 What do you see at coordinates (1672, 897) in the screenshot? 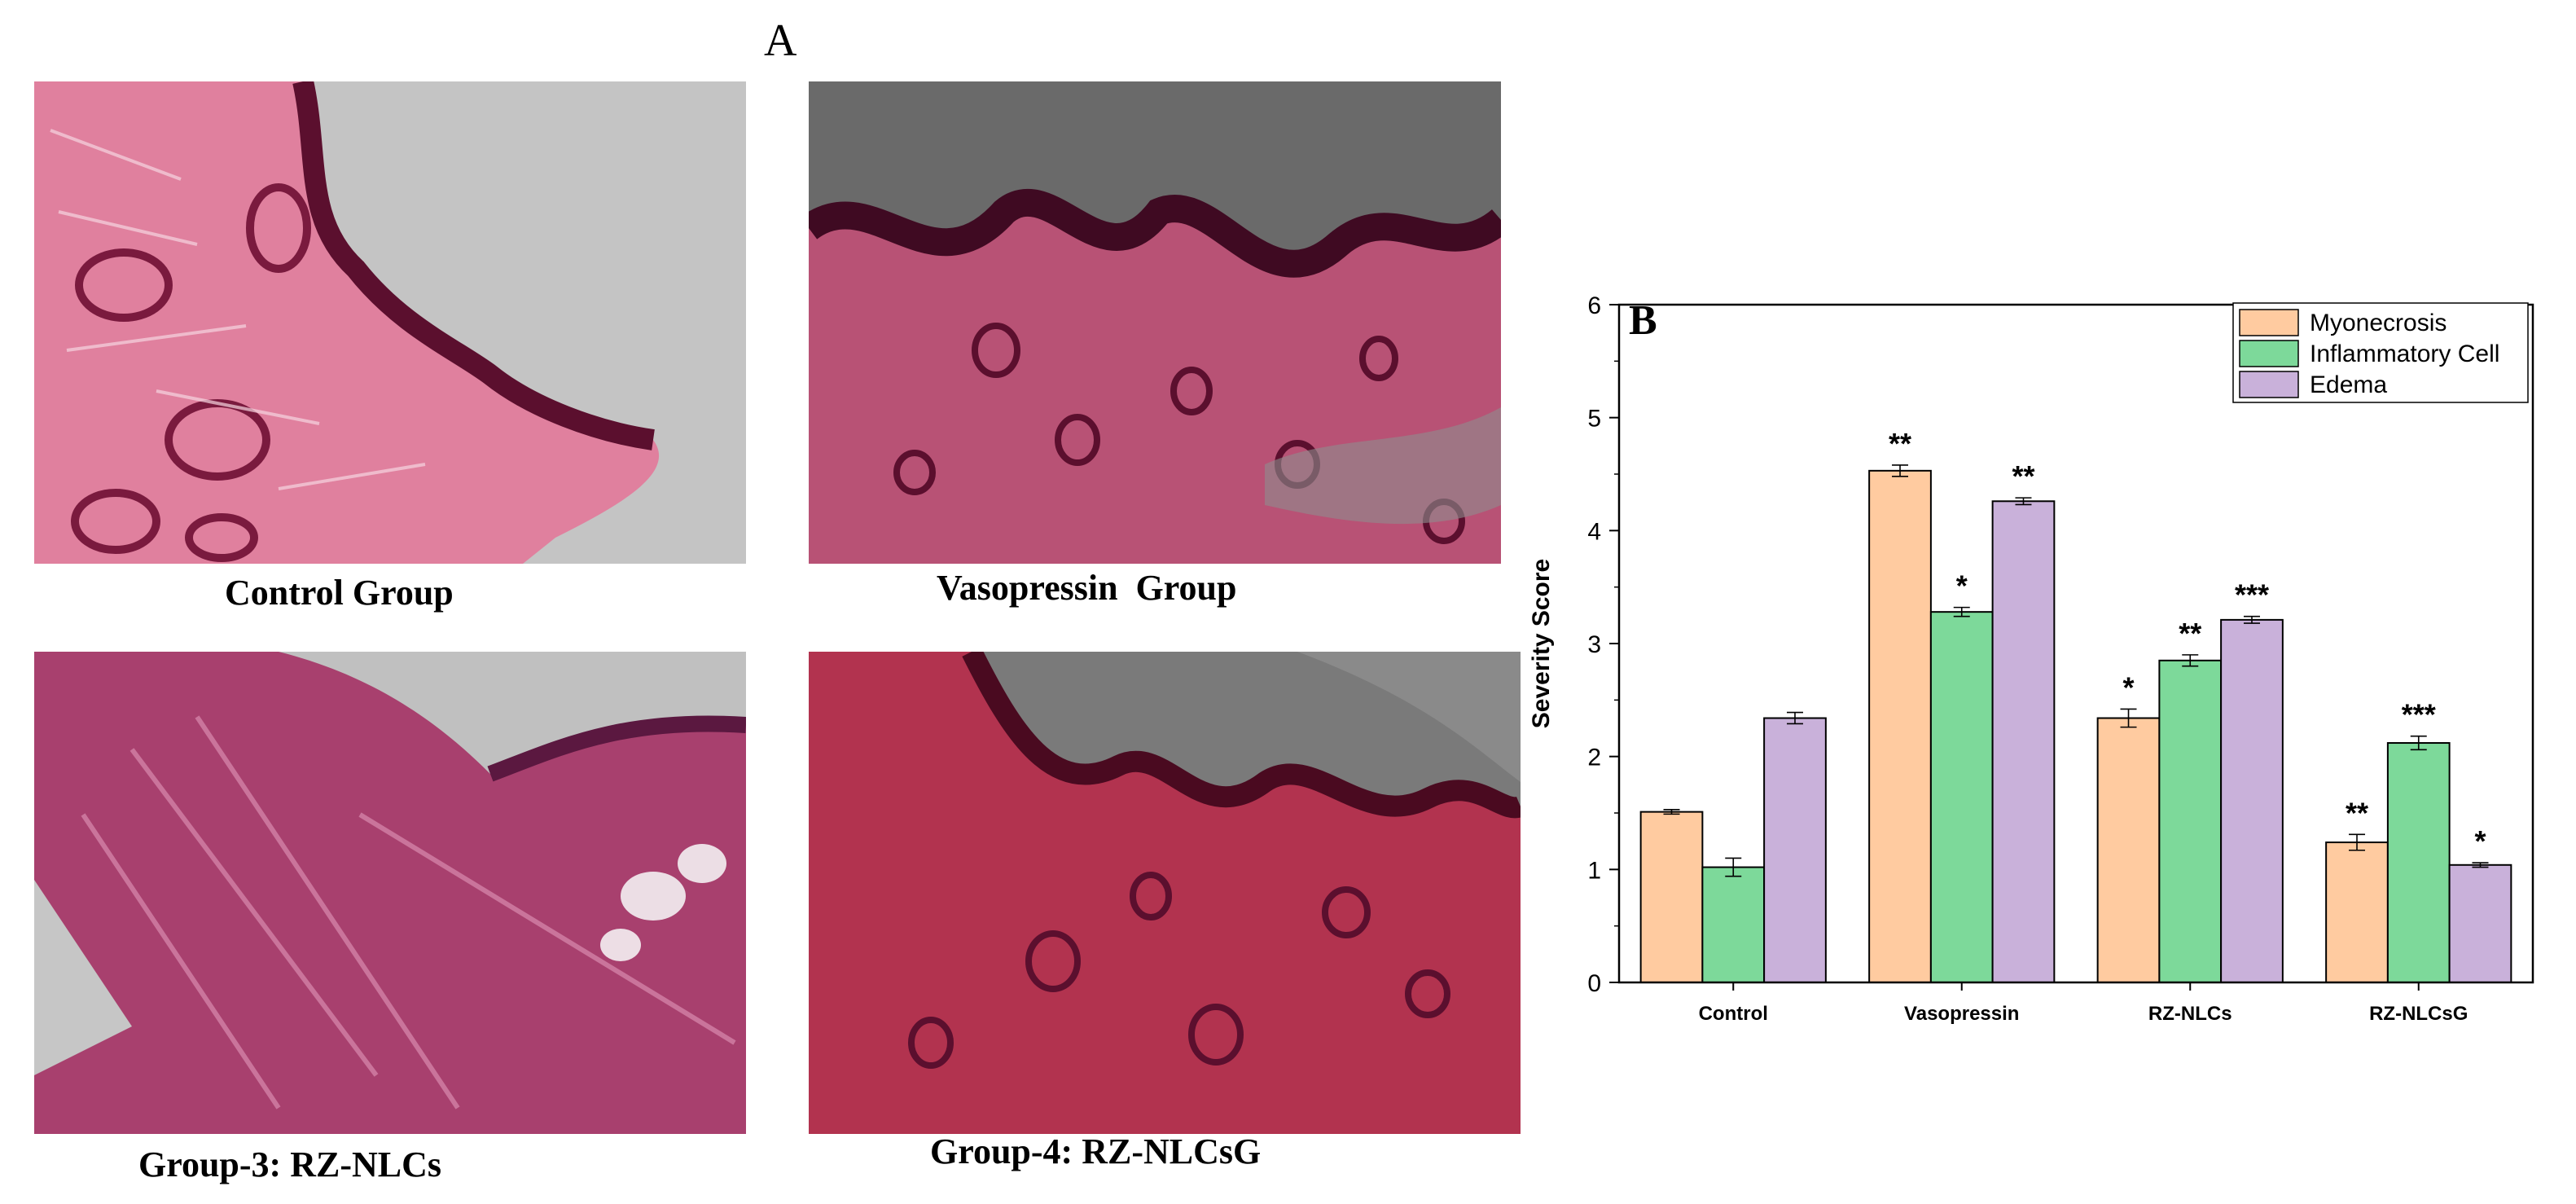
I see `bar-myonecrosis-control` at bounding box center [1672, 897].